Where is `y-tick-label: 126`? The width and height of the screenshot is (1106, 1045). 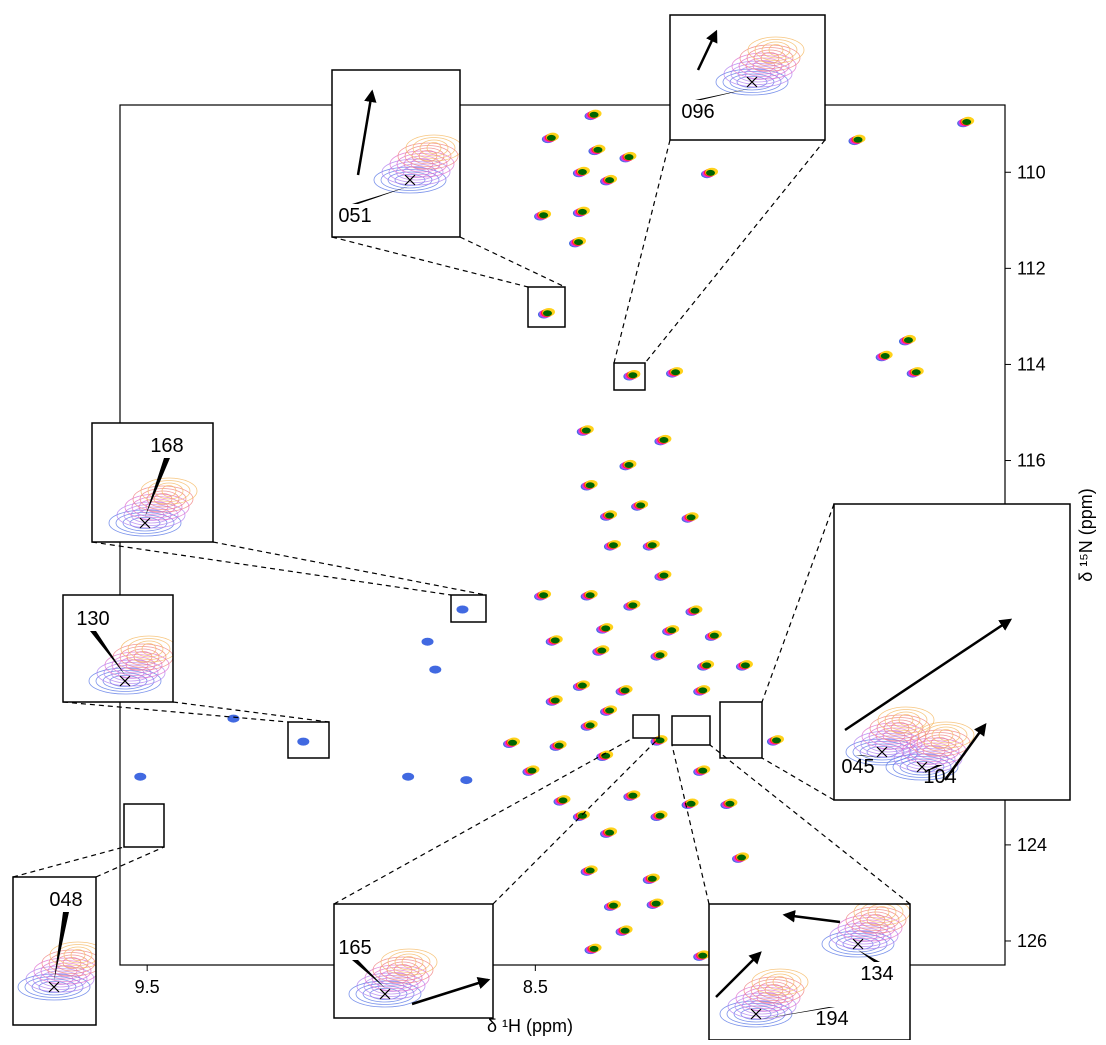 y-tick-label: 126 is located at coordinates (1032, 941).